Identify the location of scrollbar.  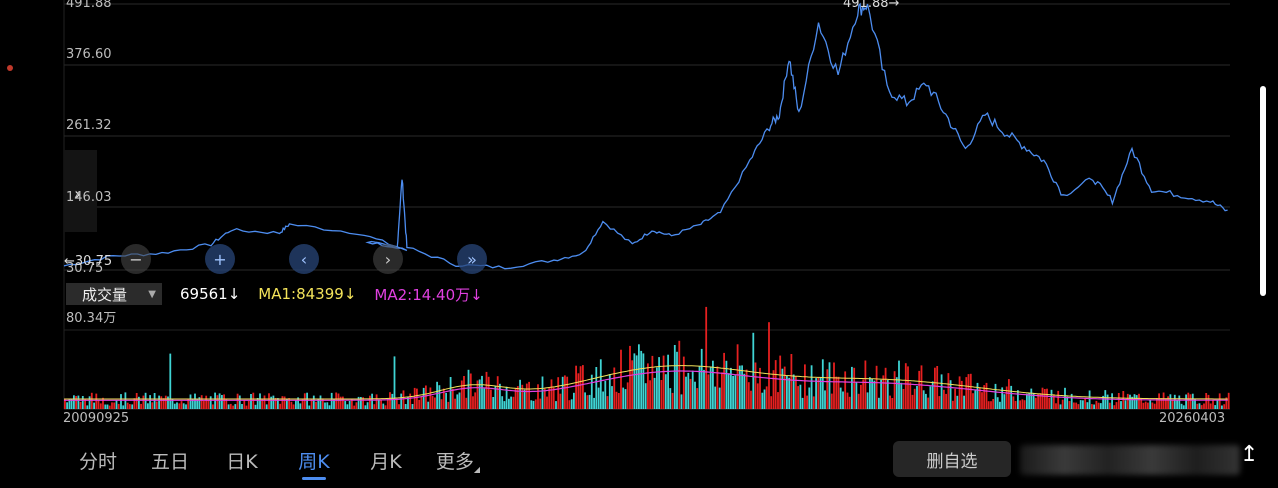
(1263, 191).